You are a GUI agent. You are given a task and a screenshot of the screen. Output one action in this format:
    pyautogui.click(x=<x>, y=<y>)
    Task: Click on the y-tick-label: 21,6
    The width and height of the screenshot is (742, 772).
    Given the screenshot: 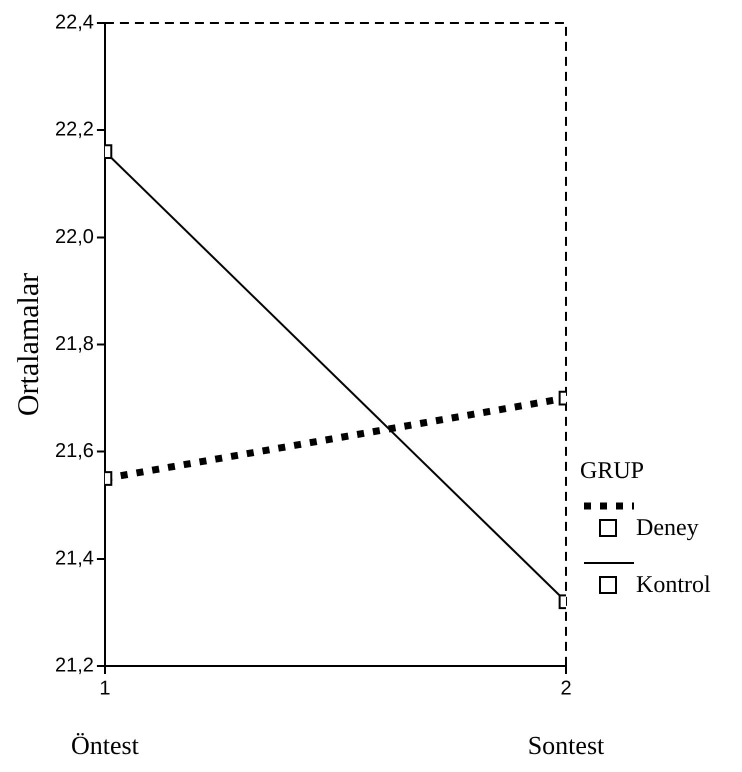 What is the action you would take?
    pyautogui.click(x=74, y=451)
    